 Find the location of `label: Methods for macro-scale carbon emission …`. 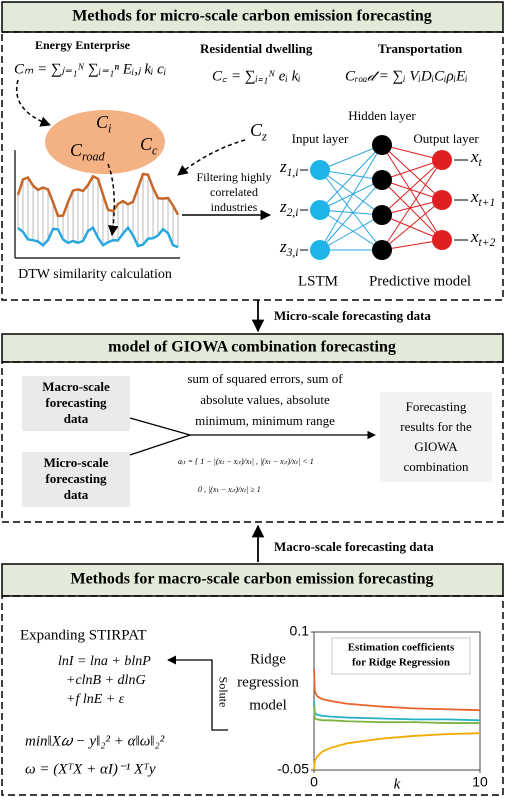

label: Methods for macro-scale carbon emission … is located at coordinates (251, 579).